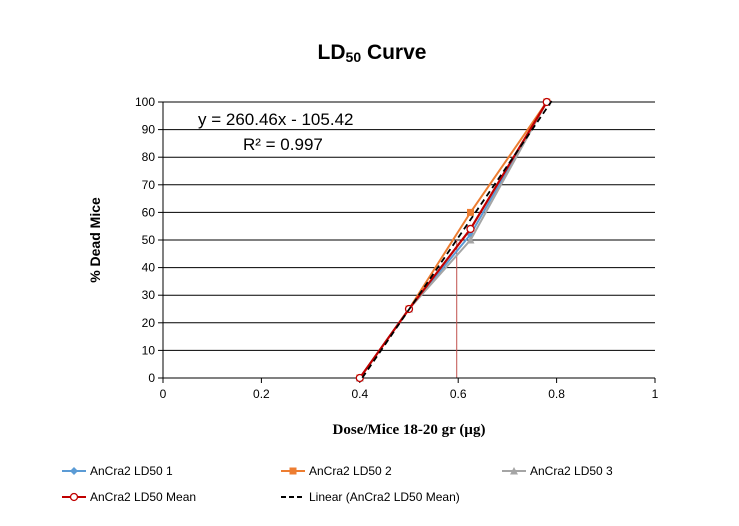 This screenshot has height=526, width=739. I want to click on r-squared-annotation: R² = 0.997, so click(283, 144).